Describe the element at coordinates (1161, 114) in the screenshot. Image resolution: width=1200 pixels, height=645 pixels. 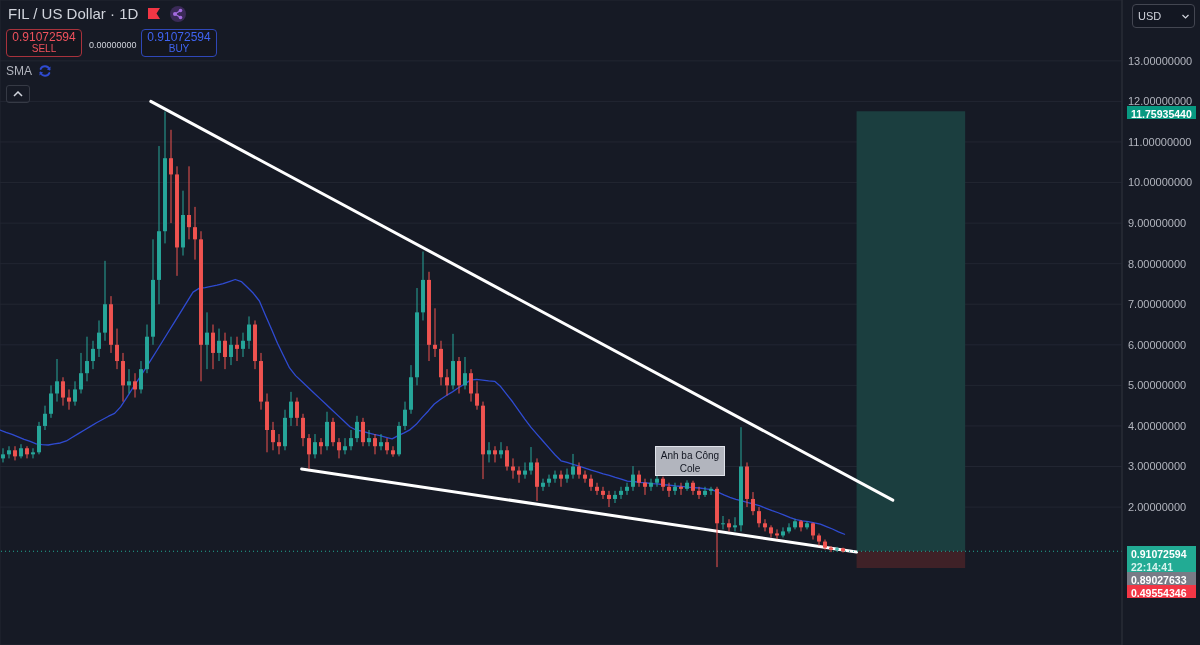
I see `text: 11.75935440` at that location.